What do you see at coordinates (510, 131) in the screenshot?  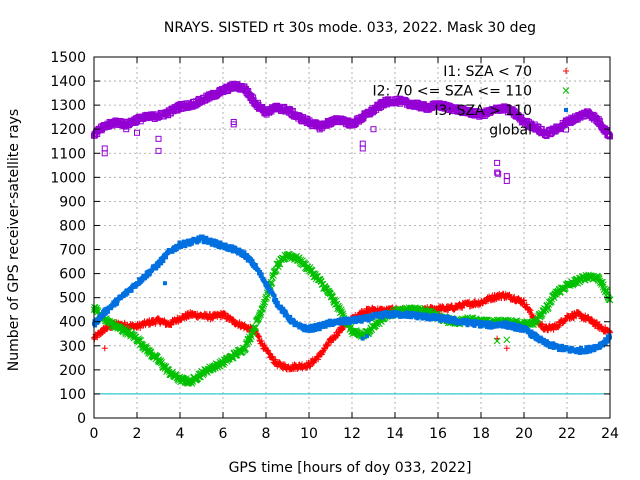 I see `legend-label: global` at bounding box center [510, 131].